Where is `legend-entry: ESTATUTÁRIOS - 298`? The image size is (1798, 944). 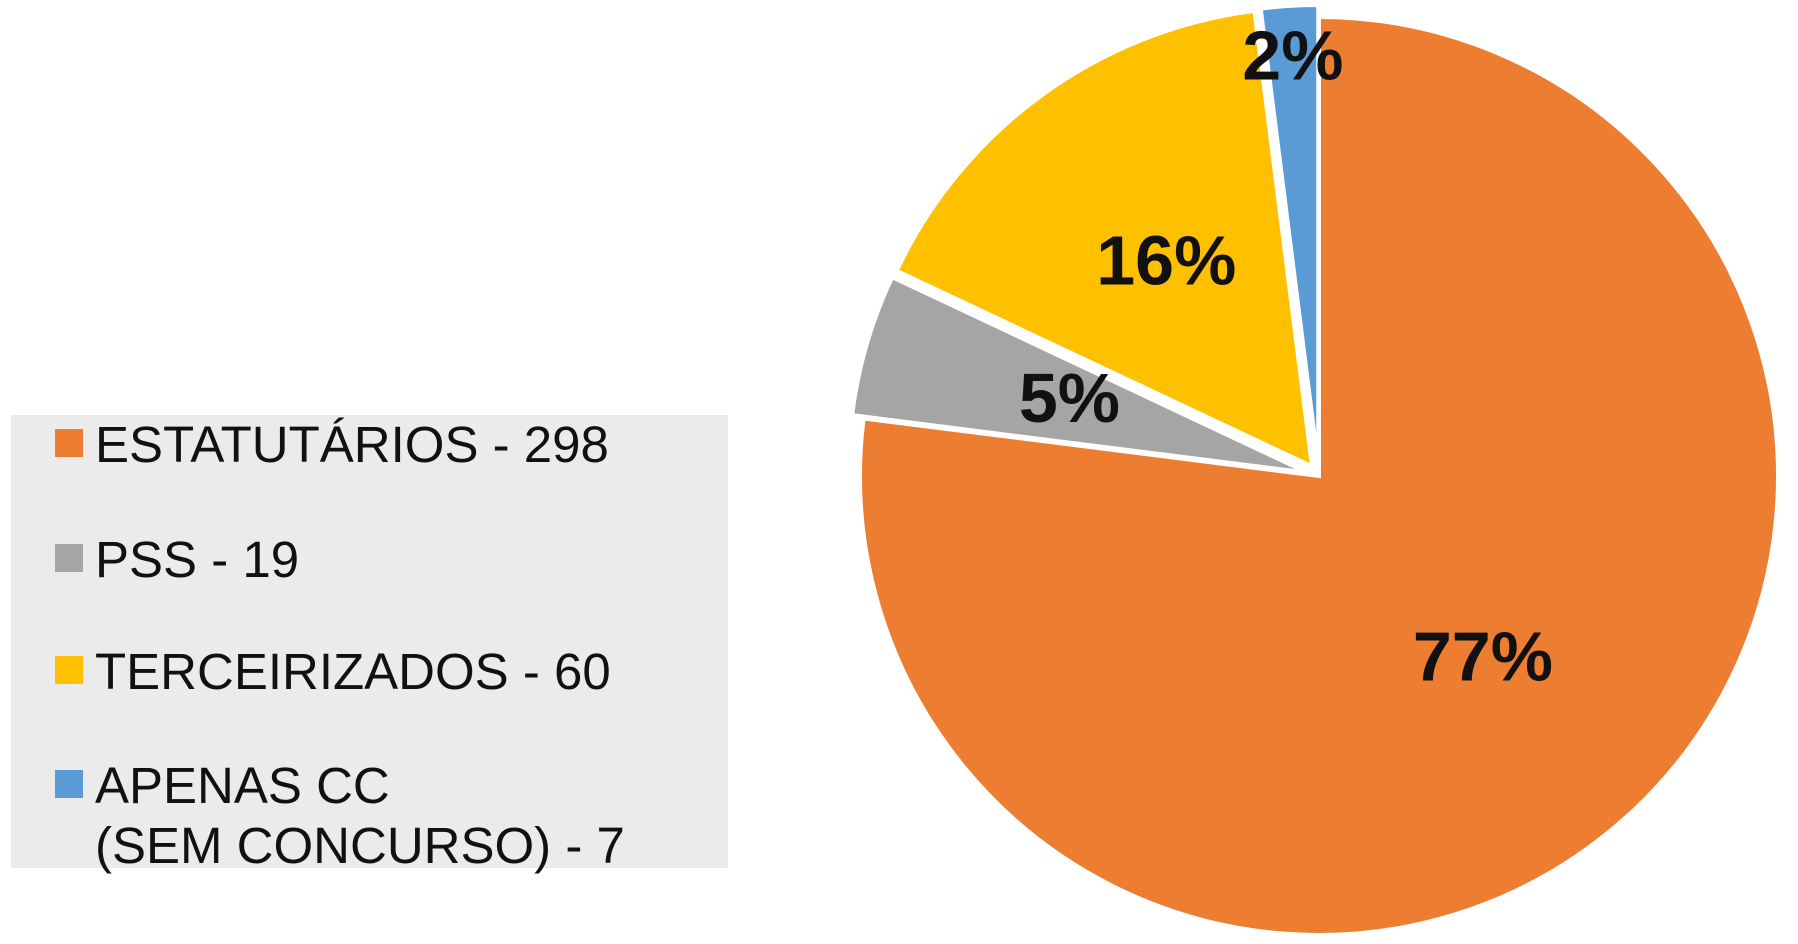 legend-entry: ESTATUTÁRIOS - 298 is located at coordinates (332, 445).